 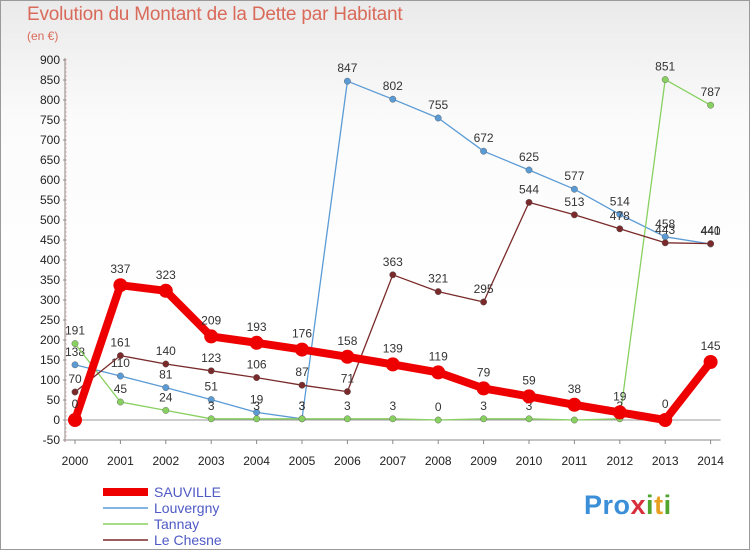 I want to click on data-label: 755, so click(x=438, y=105).